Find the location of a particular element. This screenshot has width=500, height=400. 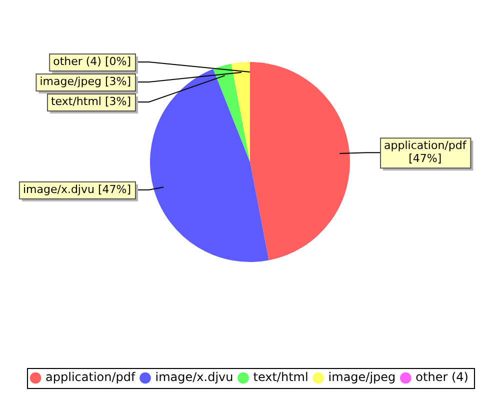

data-label: text/html [3%] is located at coordinates (91, 101).